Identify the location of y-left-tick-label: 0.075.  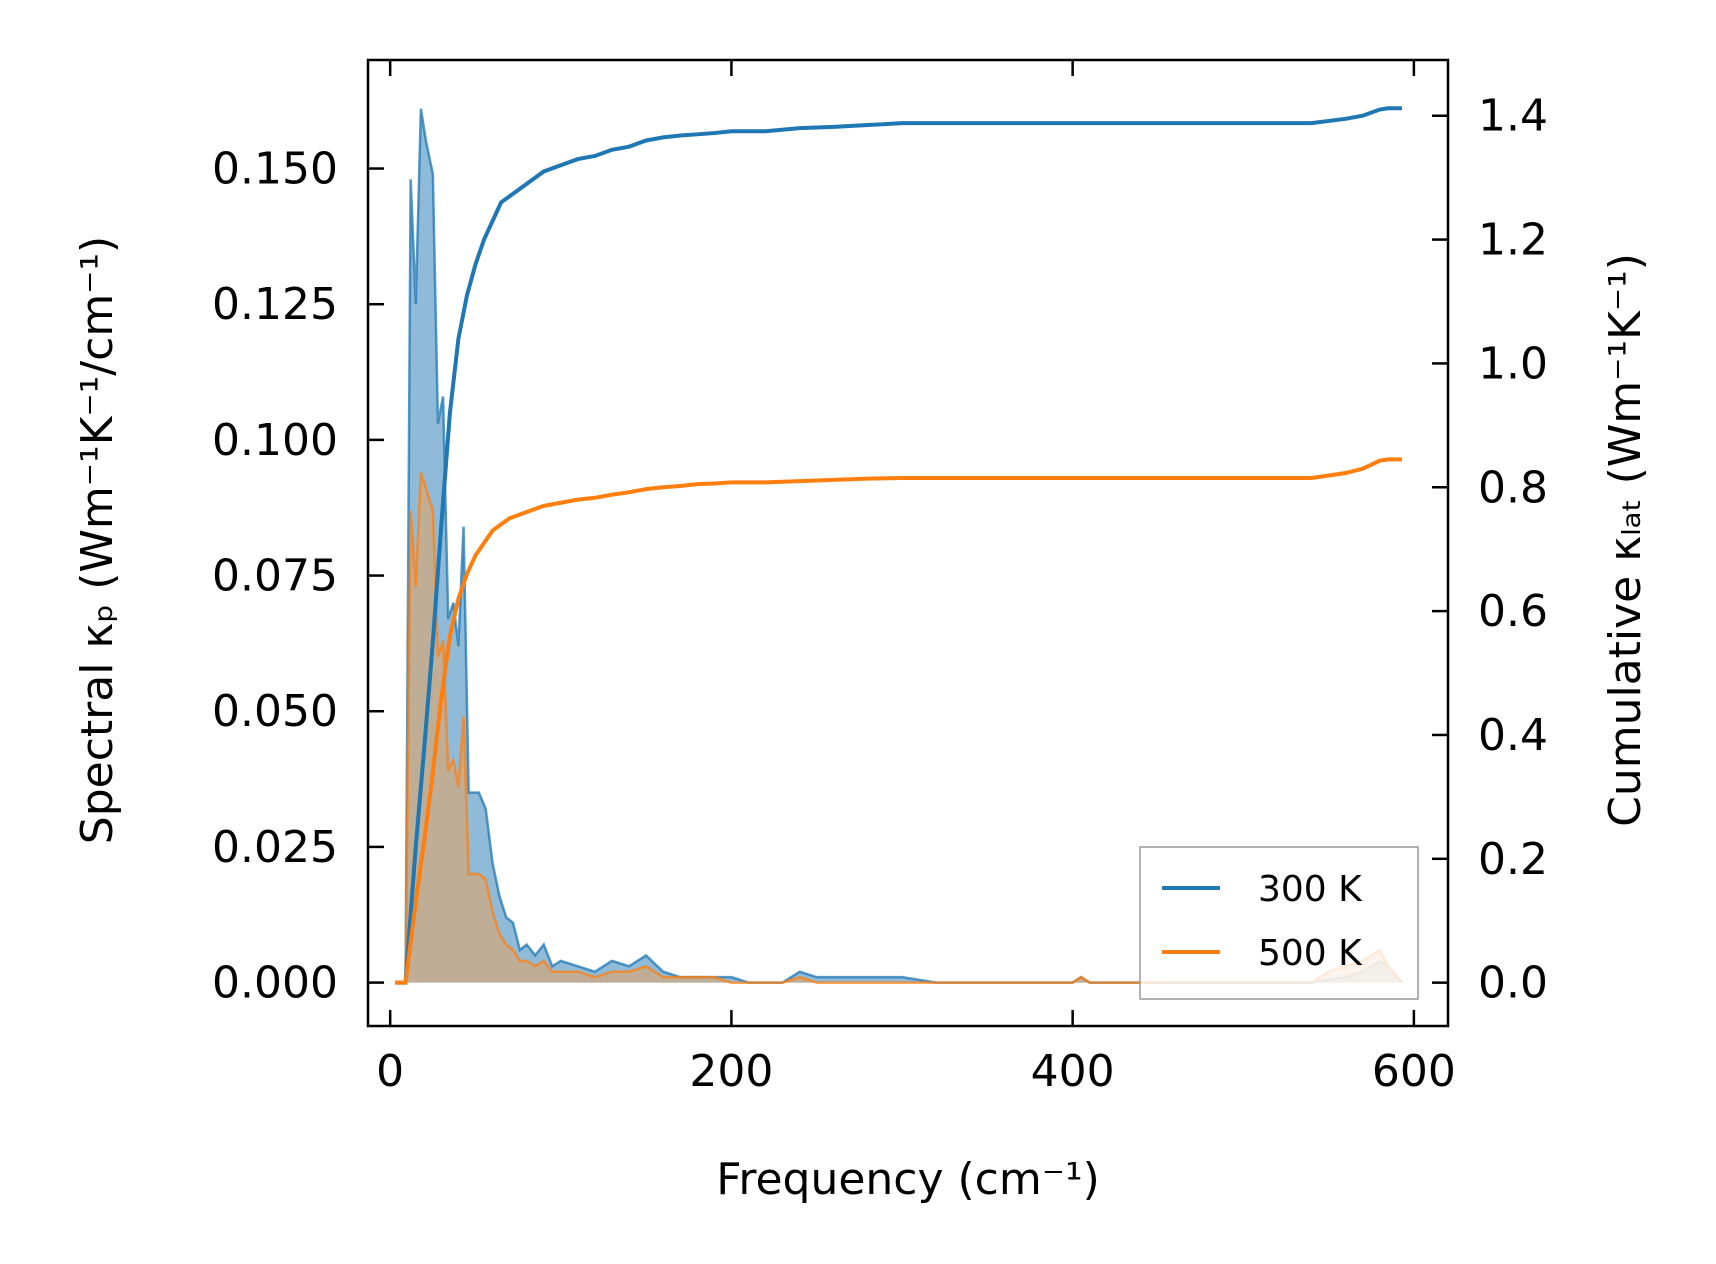
(275, 576).